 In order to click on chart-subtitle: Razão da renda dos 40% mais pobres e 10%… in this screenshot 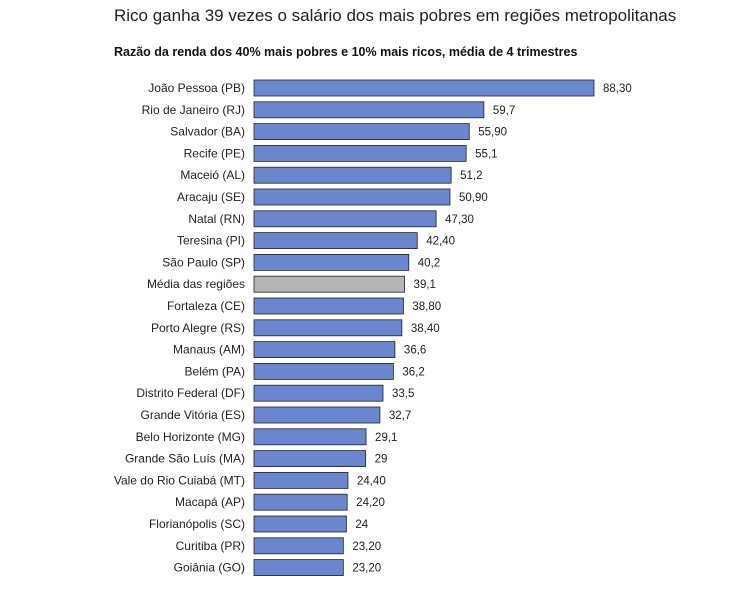, I will do `click(346, 52)`.